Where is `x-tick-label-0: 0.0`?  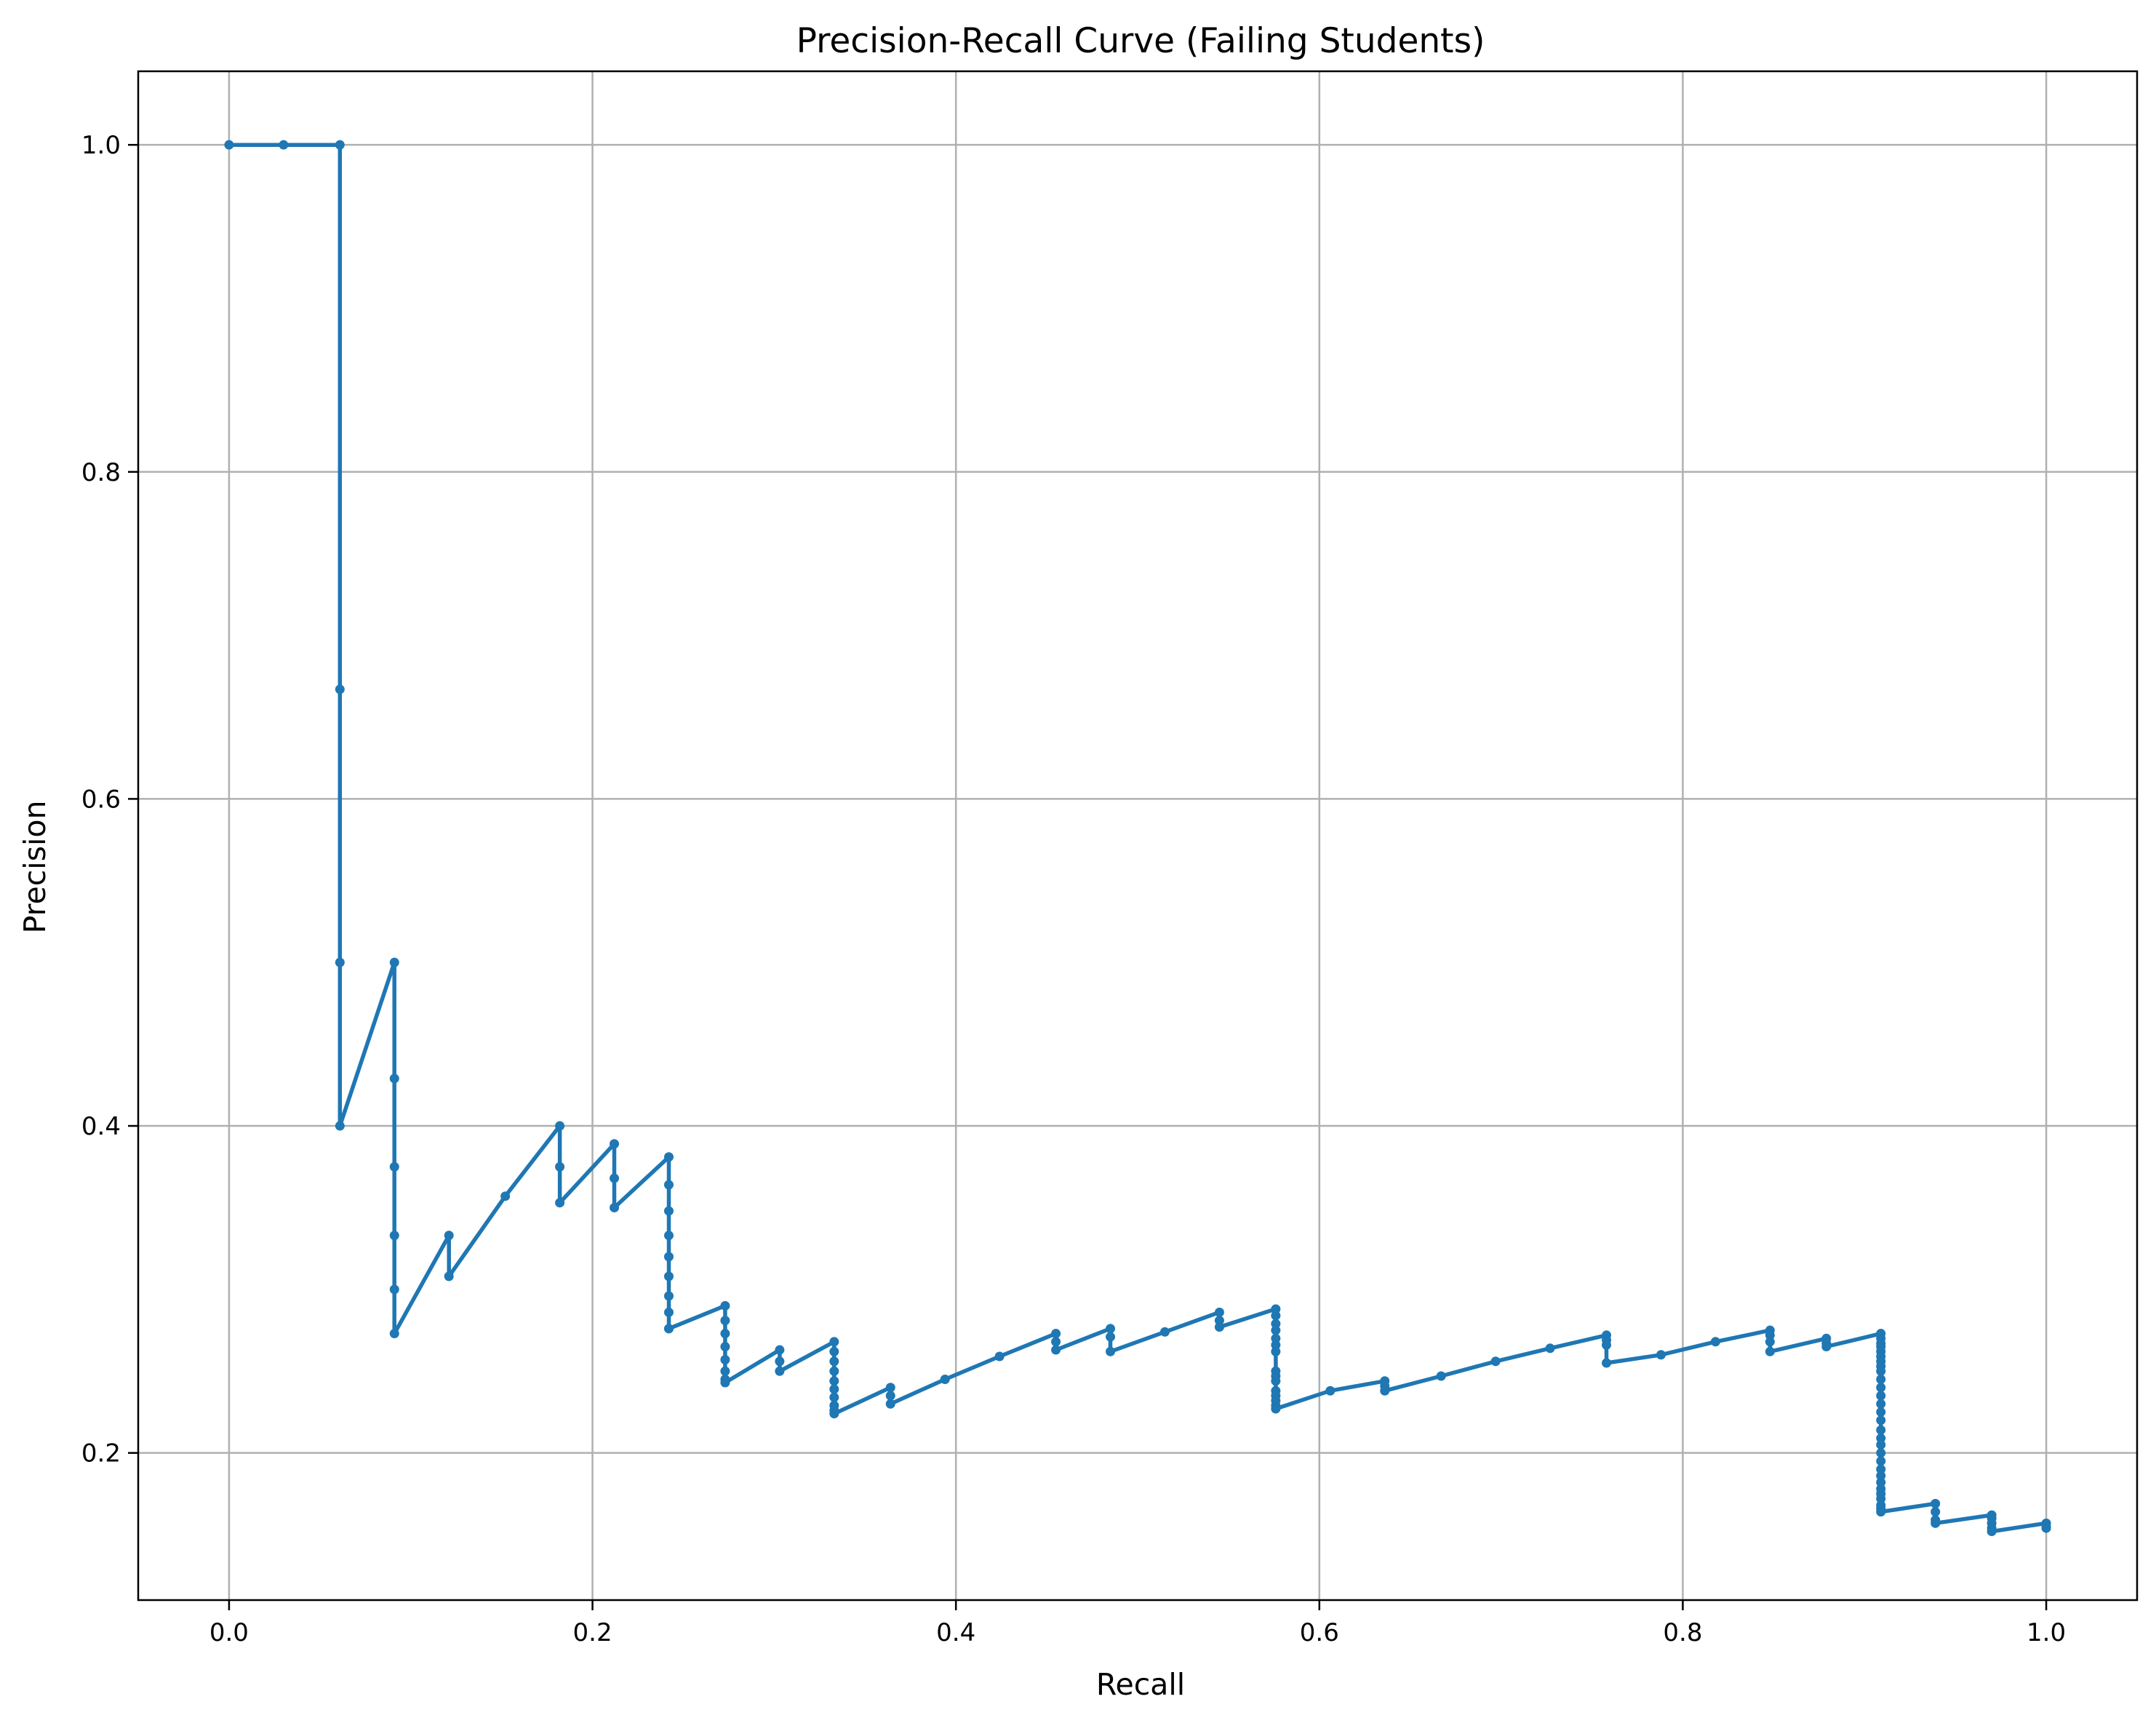
x-tick-label-0: 0.0 is located at coordinates (229, 1632).